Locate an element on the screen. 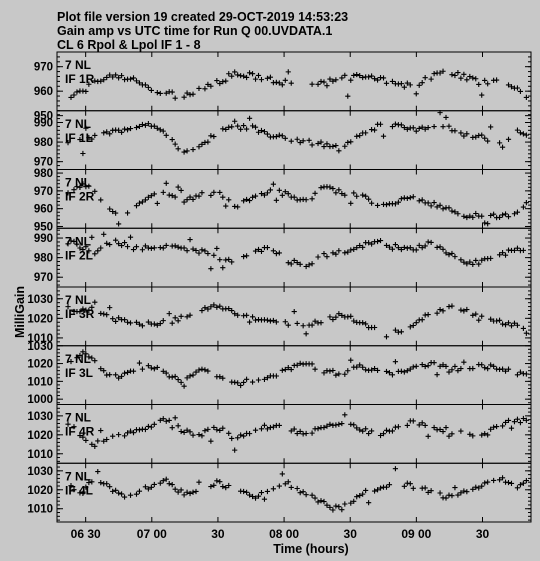 The height and width of the screenshot is (561, 540). y-tick-label: 970 is located at coordinates (43, 192).